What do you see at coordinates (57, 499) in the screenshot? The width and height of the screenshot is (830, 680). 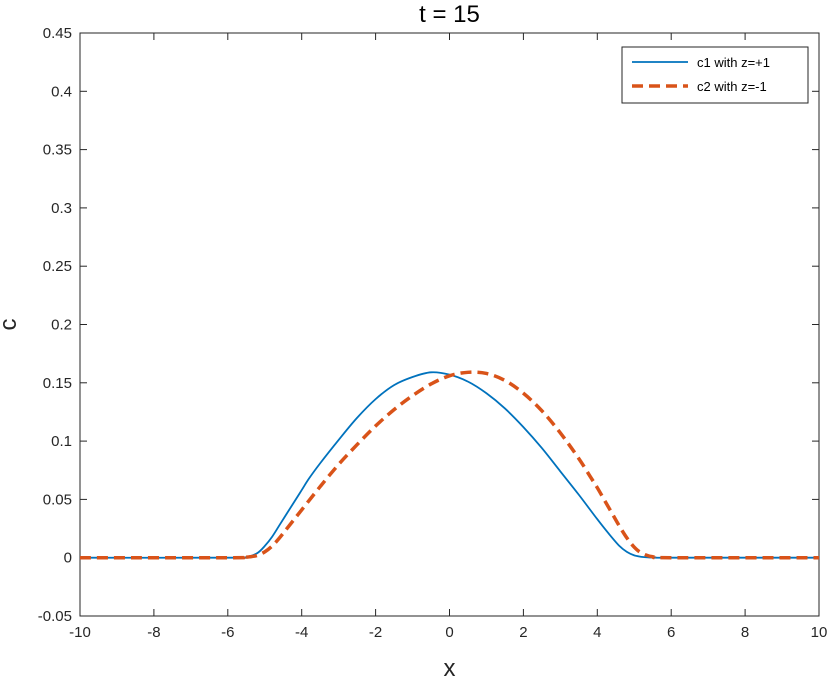 I see `y-tick-label: 0.05` at bounding box center [57, 499].